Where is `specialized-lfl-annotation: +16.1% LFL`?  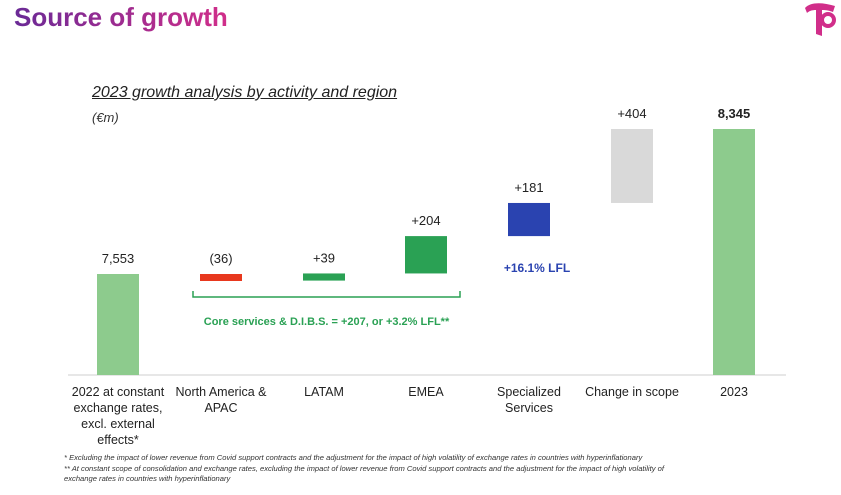 specialized-lfl-annotation: +16.1% LFL is located at coordinates (537, 268).